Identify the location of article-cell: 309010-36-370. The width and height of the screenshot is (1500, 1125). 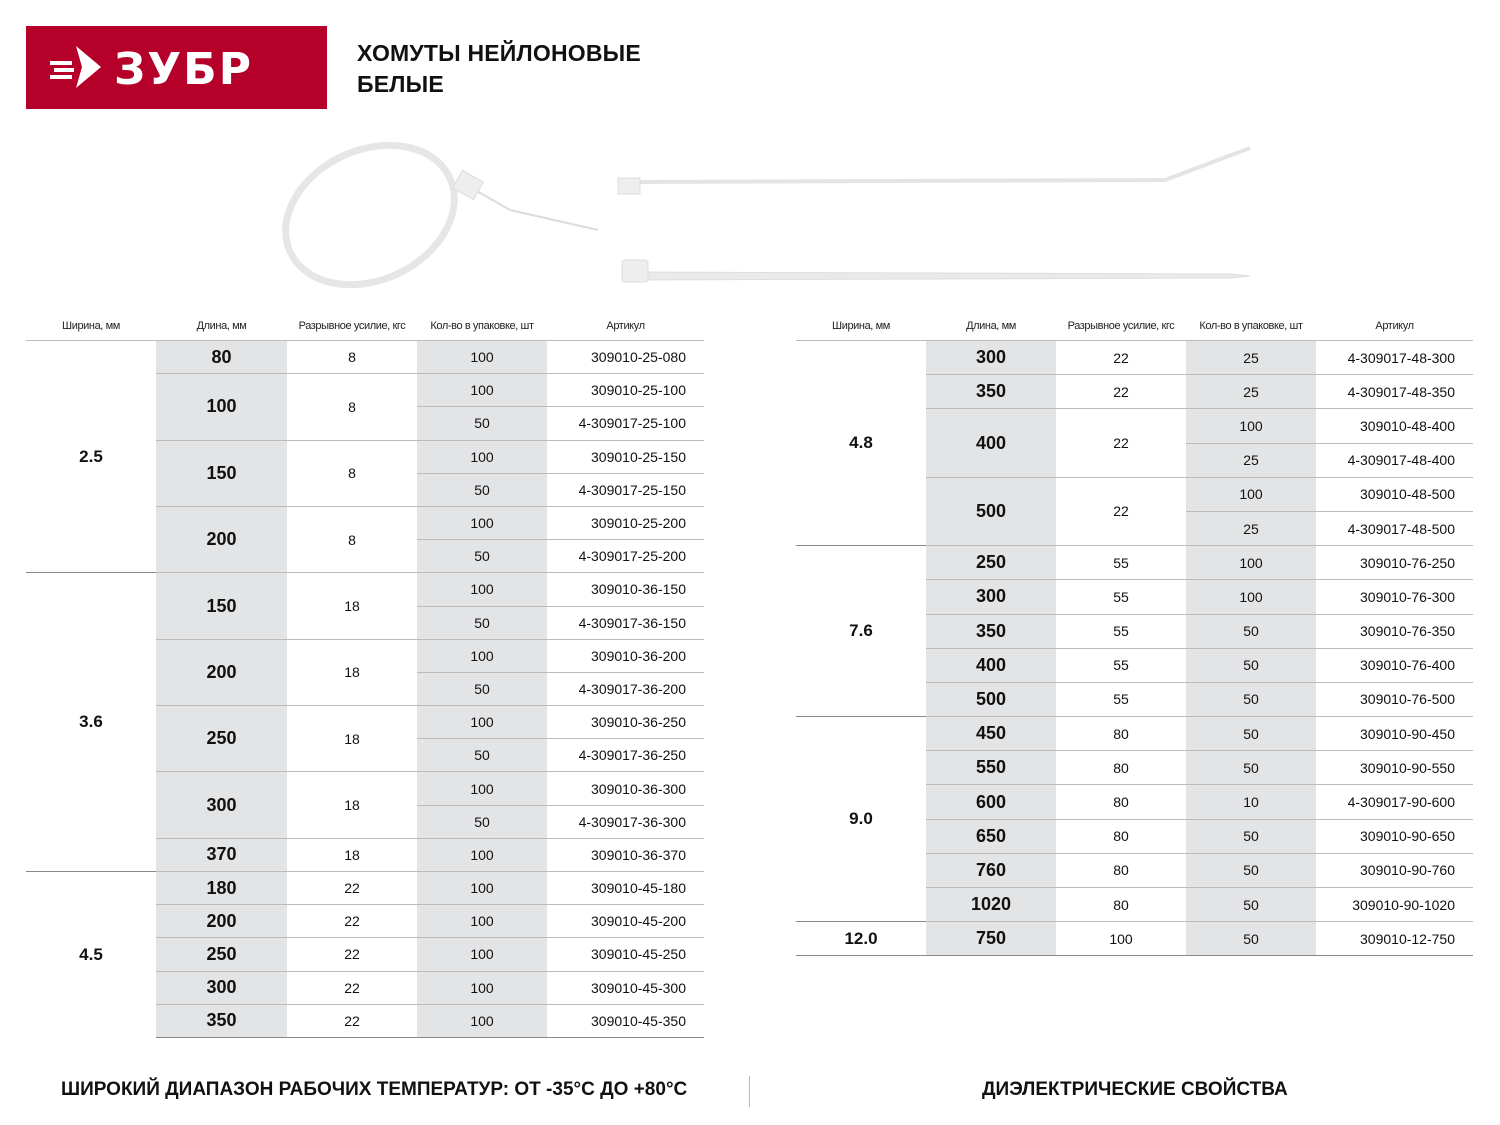
(625, 854).